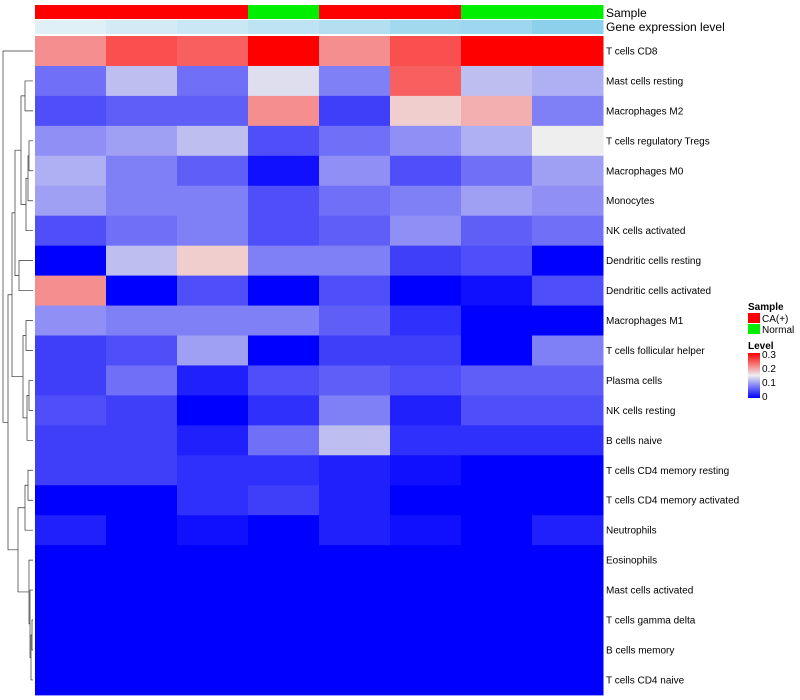 This screenshot has height=700, width=800. What do you see at coordinates (765, 397) in the screenshot?
I see `legend-level-tick: 0` at bounding box center [765, 397].